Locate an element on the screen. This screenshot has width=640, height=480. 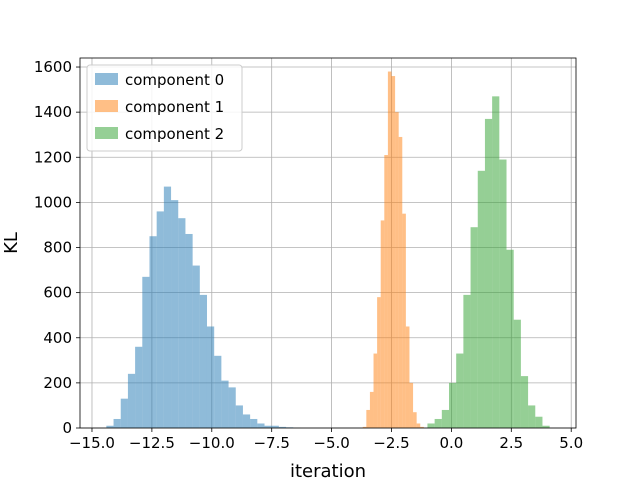
legend-frame is located at coordinates (164, 108).